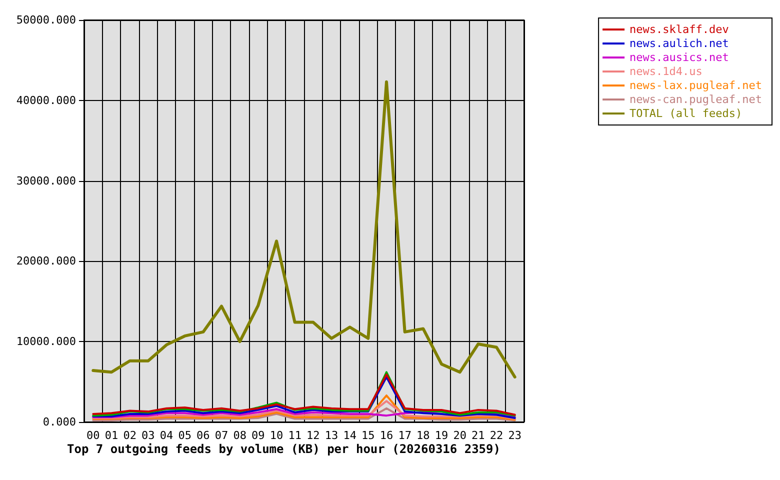  What do you see at coordinates (497, 435) in the screenshot?
I see `x-tick-label: 22` at bounding box center [497, 435].